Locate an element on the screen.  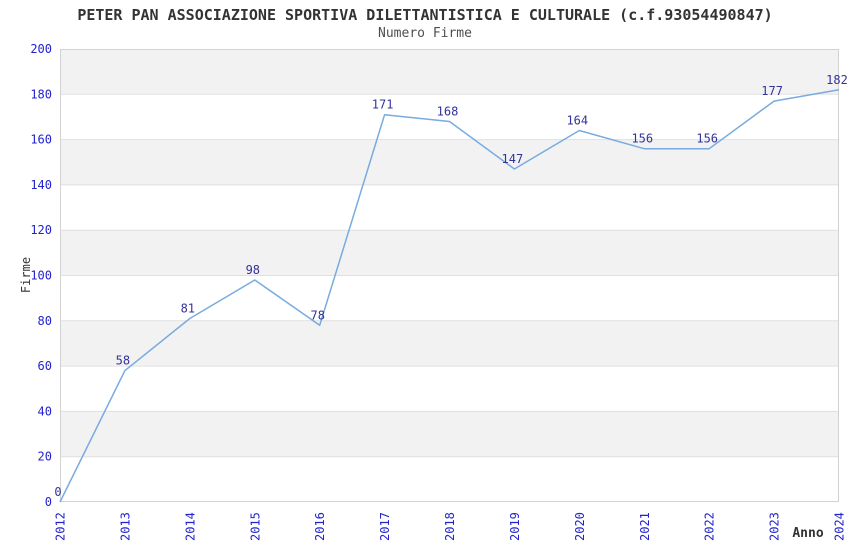
y-tick-label: 200 is located at coordinates (41, 49).